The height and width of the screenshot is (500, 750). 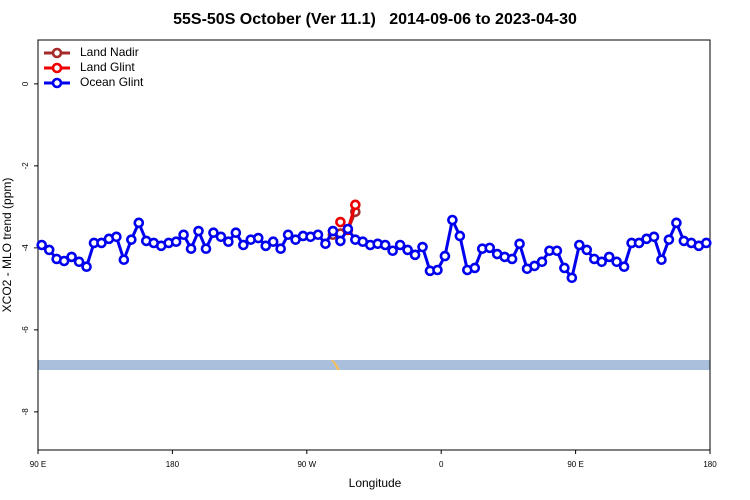 What do you see at coordinates (306, 464) in the screenshot?
I see `x-tick-label: 90 W` at bounding box center [306, 464].